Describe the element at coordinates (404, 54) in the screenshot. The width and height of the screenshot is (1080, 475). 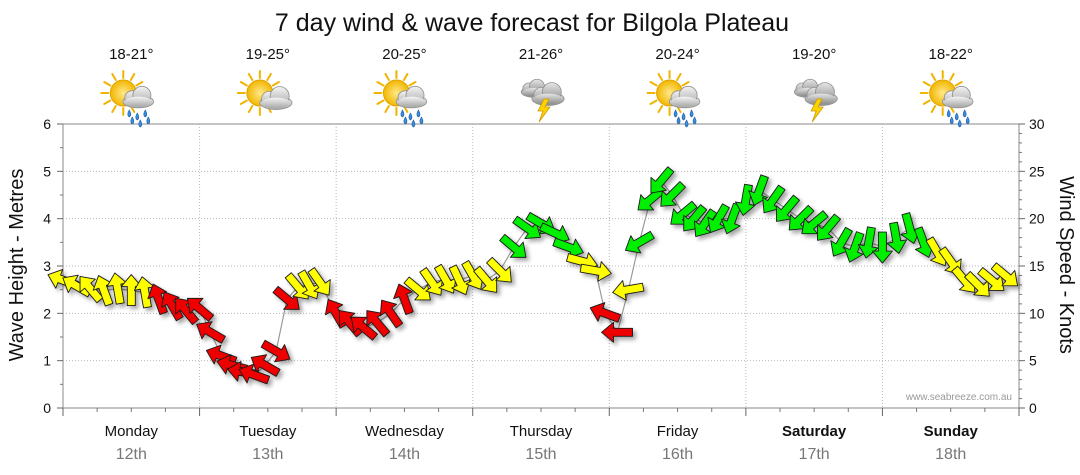
I see `temp-range: 20-25°` at that location.